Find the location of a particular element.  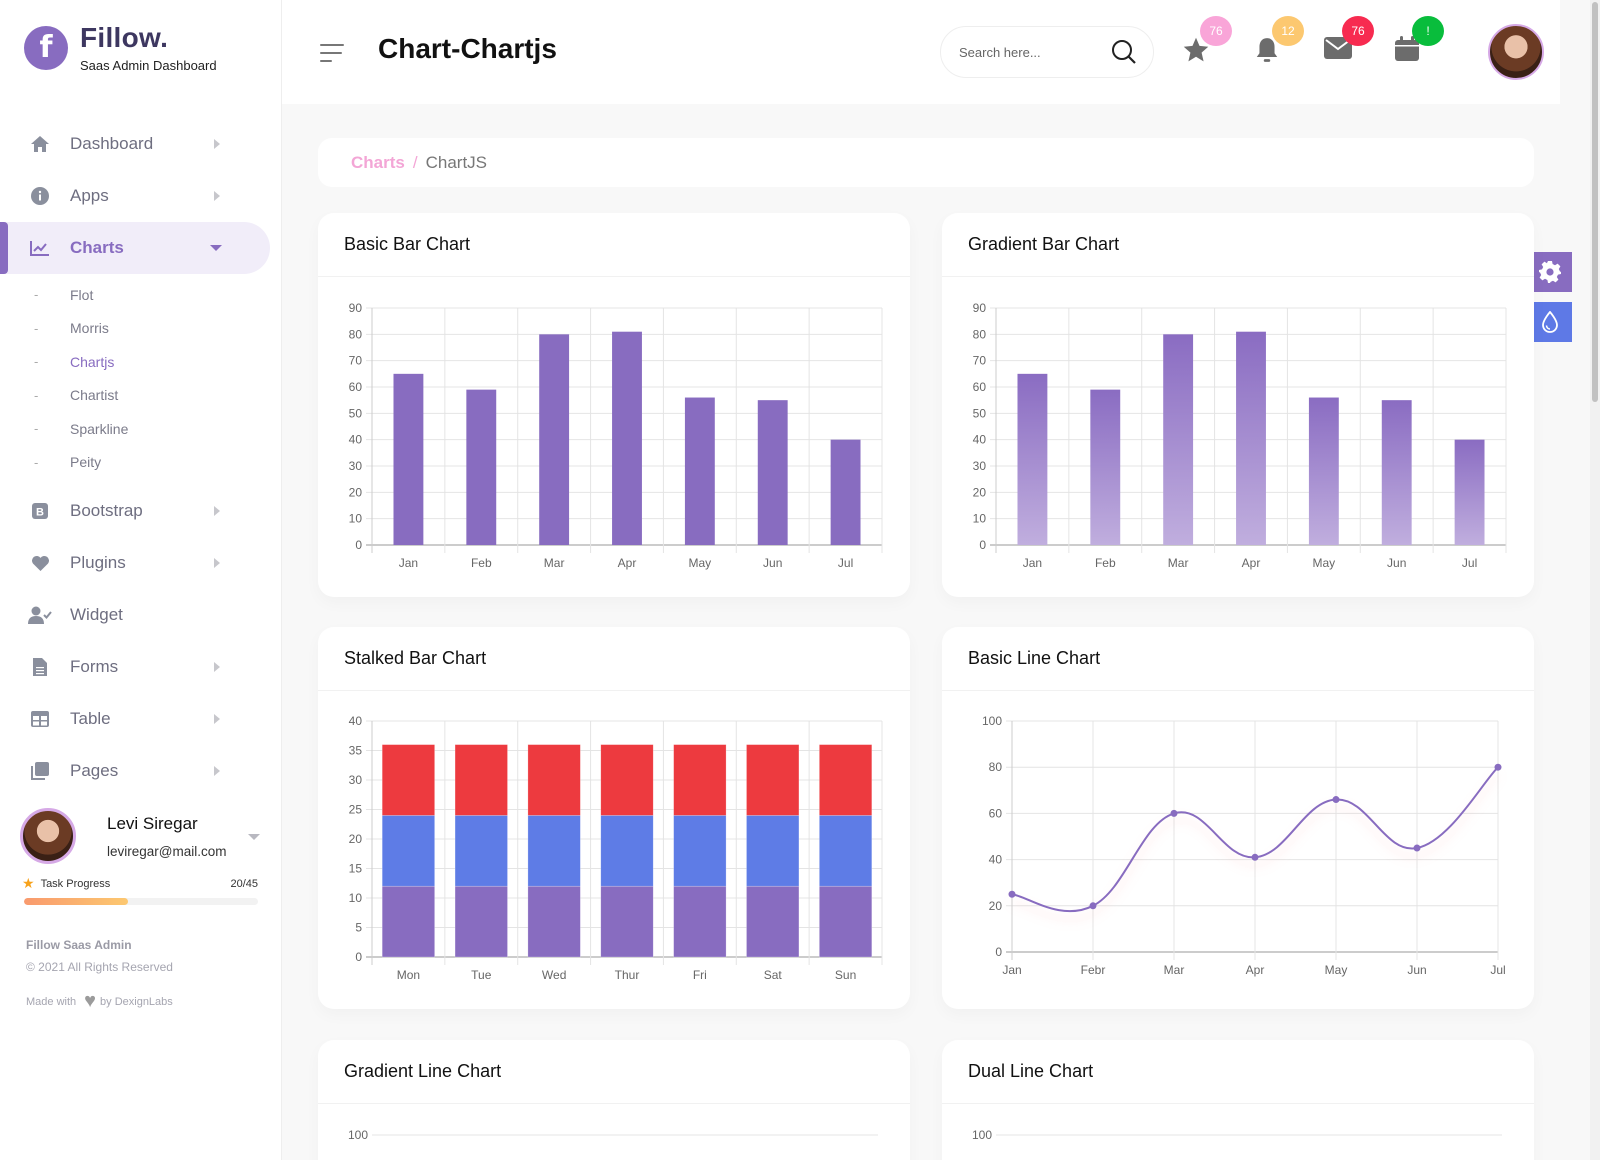

menu-toggle-icon is located at coordinates (332, 56).